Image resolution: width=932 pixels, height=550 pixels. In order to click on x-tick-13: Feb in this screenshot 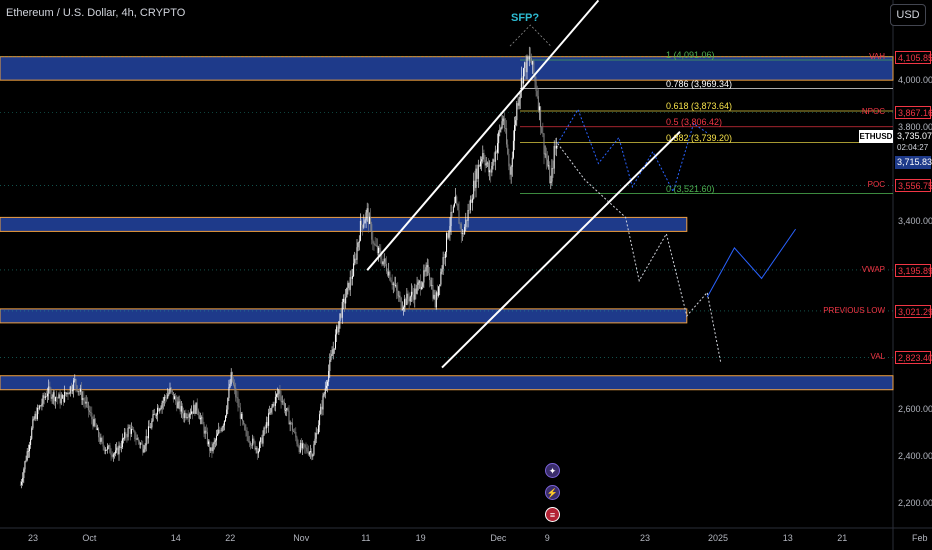, I will do `click(920, 538)`.